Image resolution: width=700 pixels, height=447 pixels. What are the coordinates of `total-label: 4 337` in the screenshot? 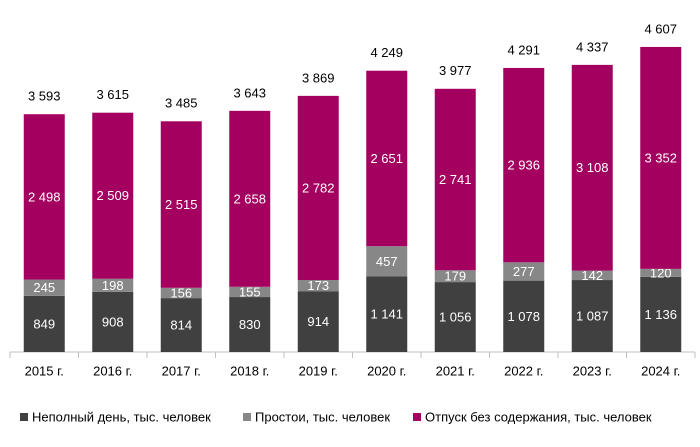 It's located at (592, 46).